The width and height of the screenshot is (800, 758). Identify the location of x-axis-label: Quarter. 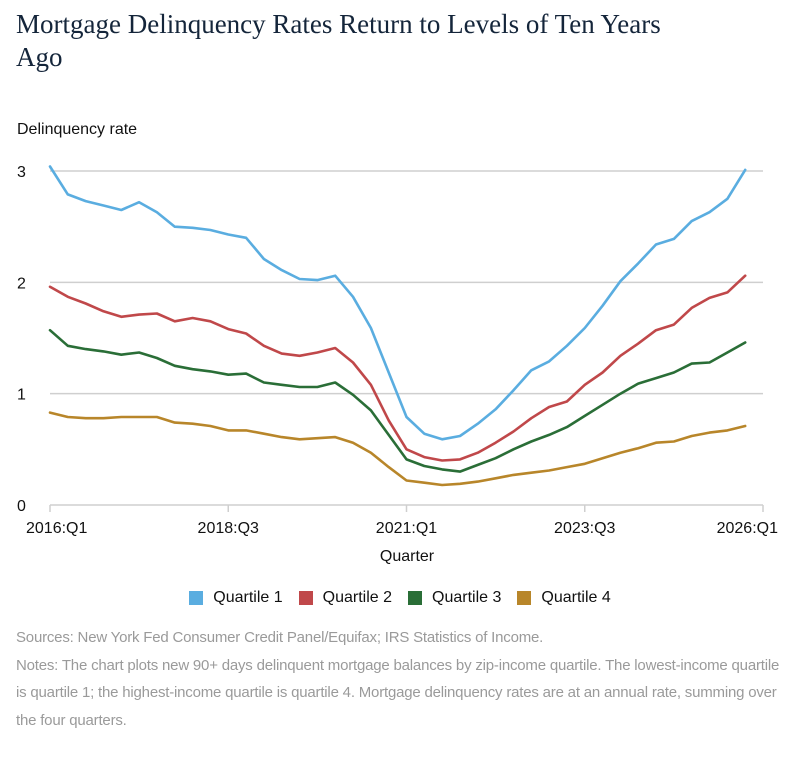
(407, 556).